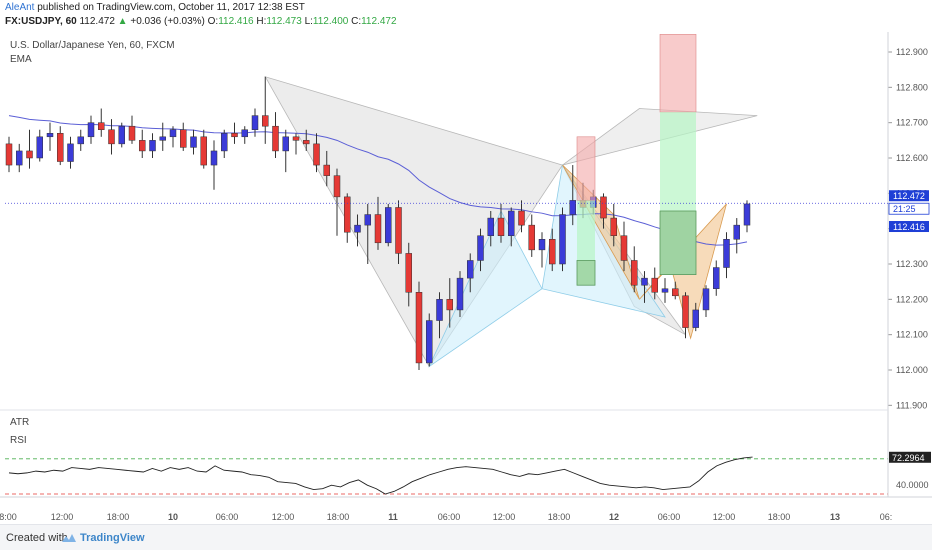 The height and width of the screenshot is (550, 932). What do you see at coordinates (41, 21) in the screenshot?
I see `symbol-label: FX:USDJPY, 60` at bounding box center [41, 21].